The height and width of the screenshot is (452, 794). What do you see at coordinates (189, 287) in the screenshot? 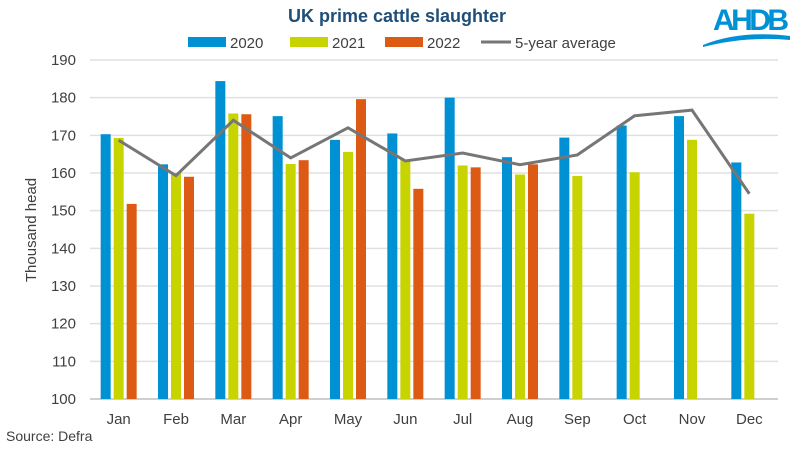
I see `bar-2022-Feb` at bounding box center [189, 287].